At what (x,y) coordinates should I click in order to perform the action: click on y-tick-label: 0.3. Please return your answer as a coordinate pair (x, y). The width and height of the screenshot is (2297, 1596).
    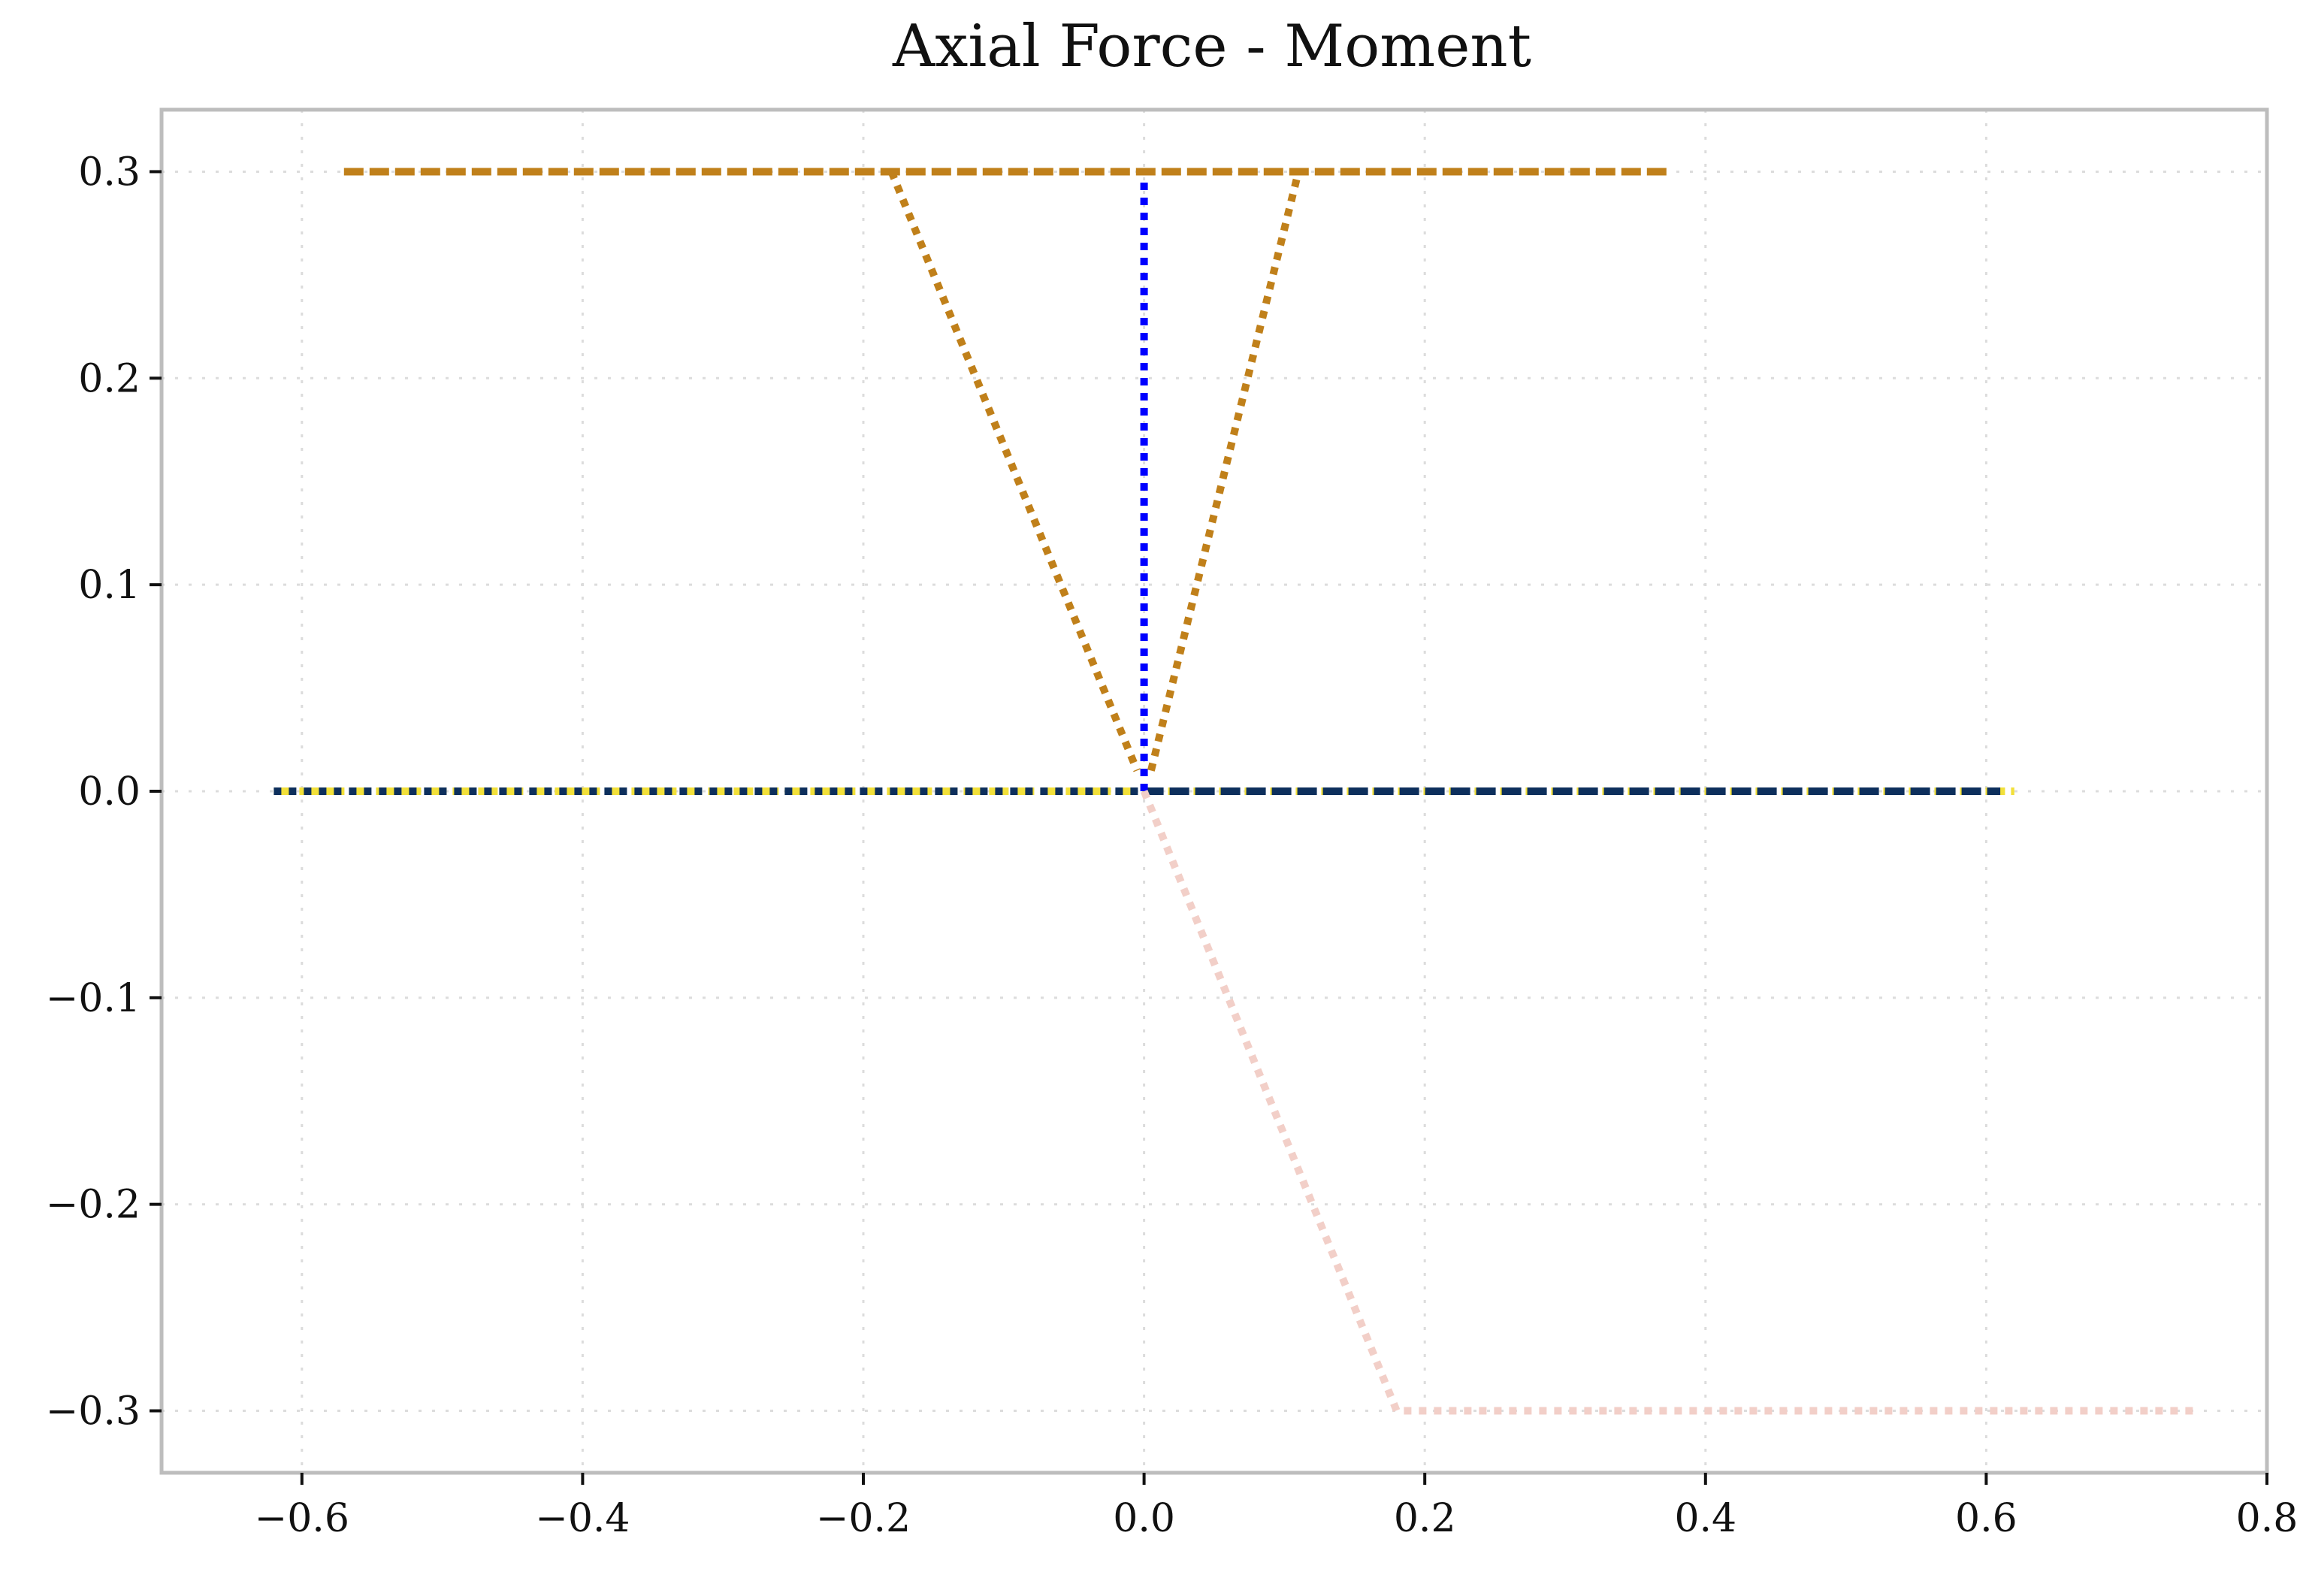
    Looking at the image, I should click on (109, 172).